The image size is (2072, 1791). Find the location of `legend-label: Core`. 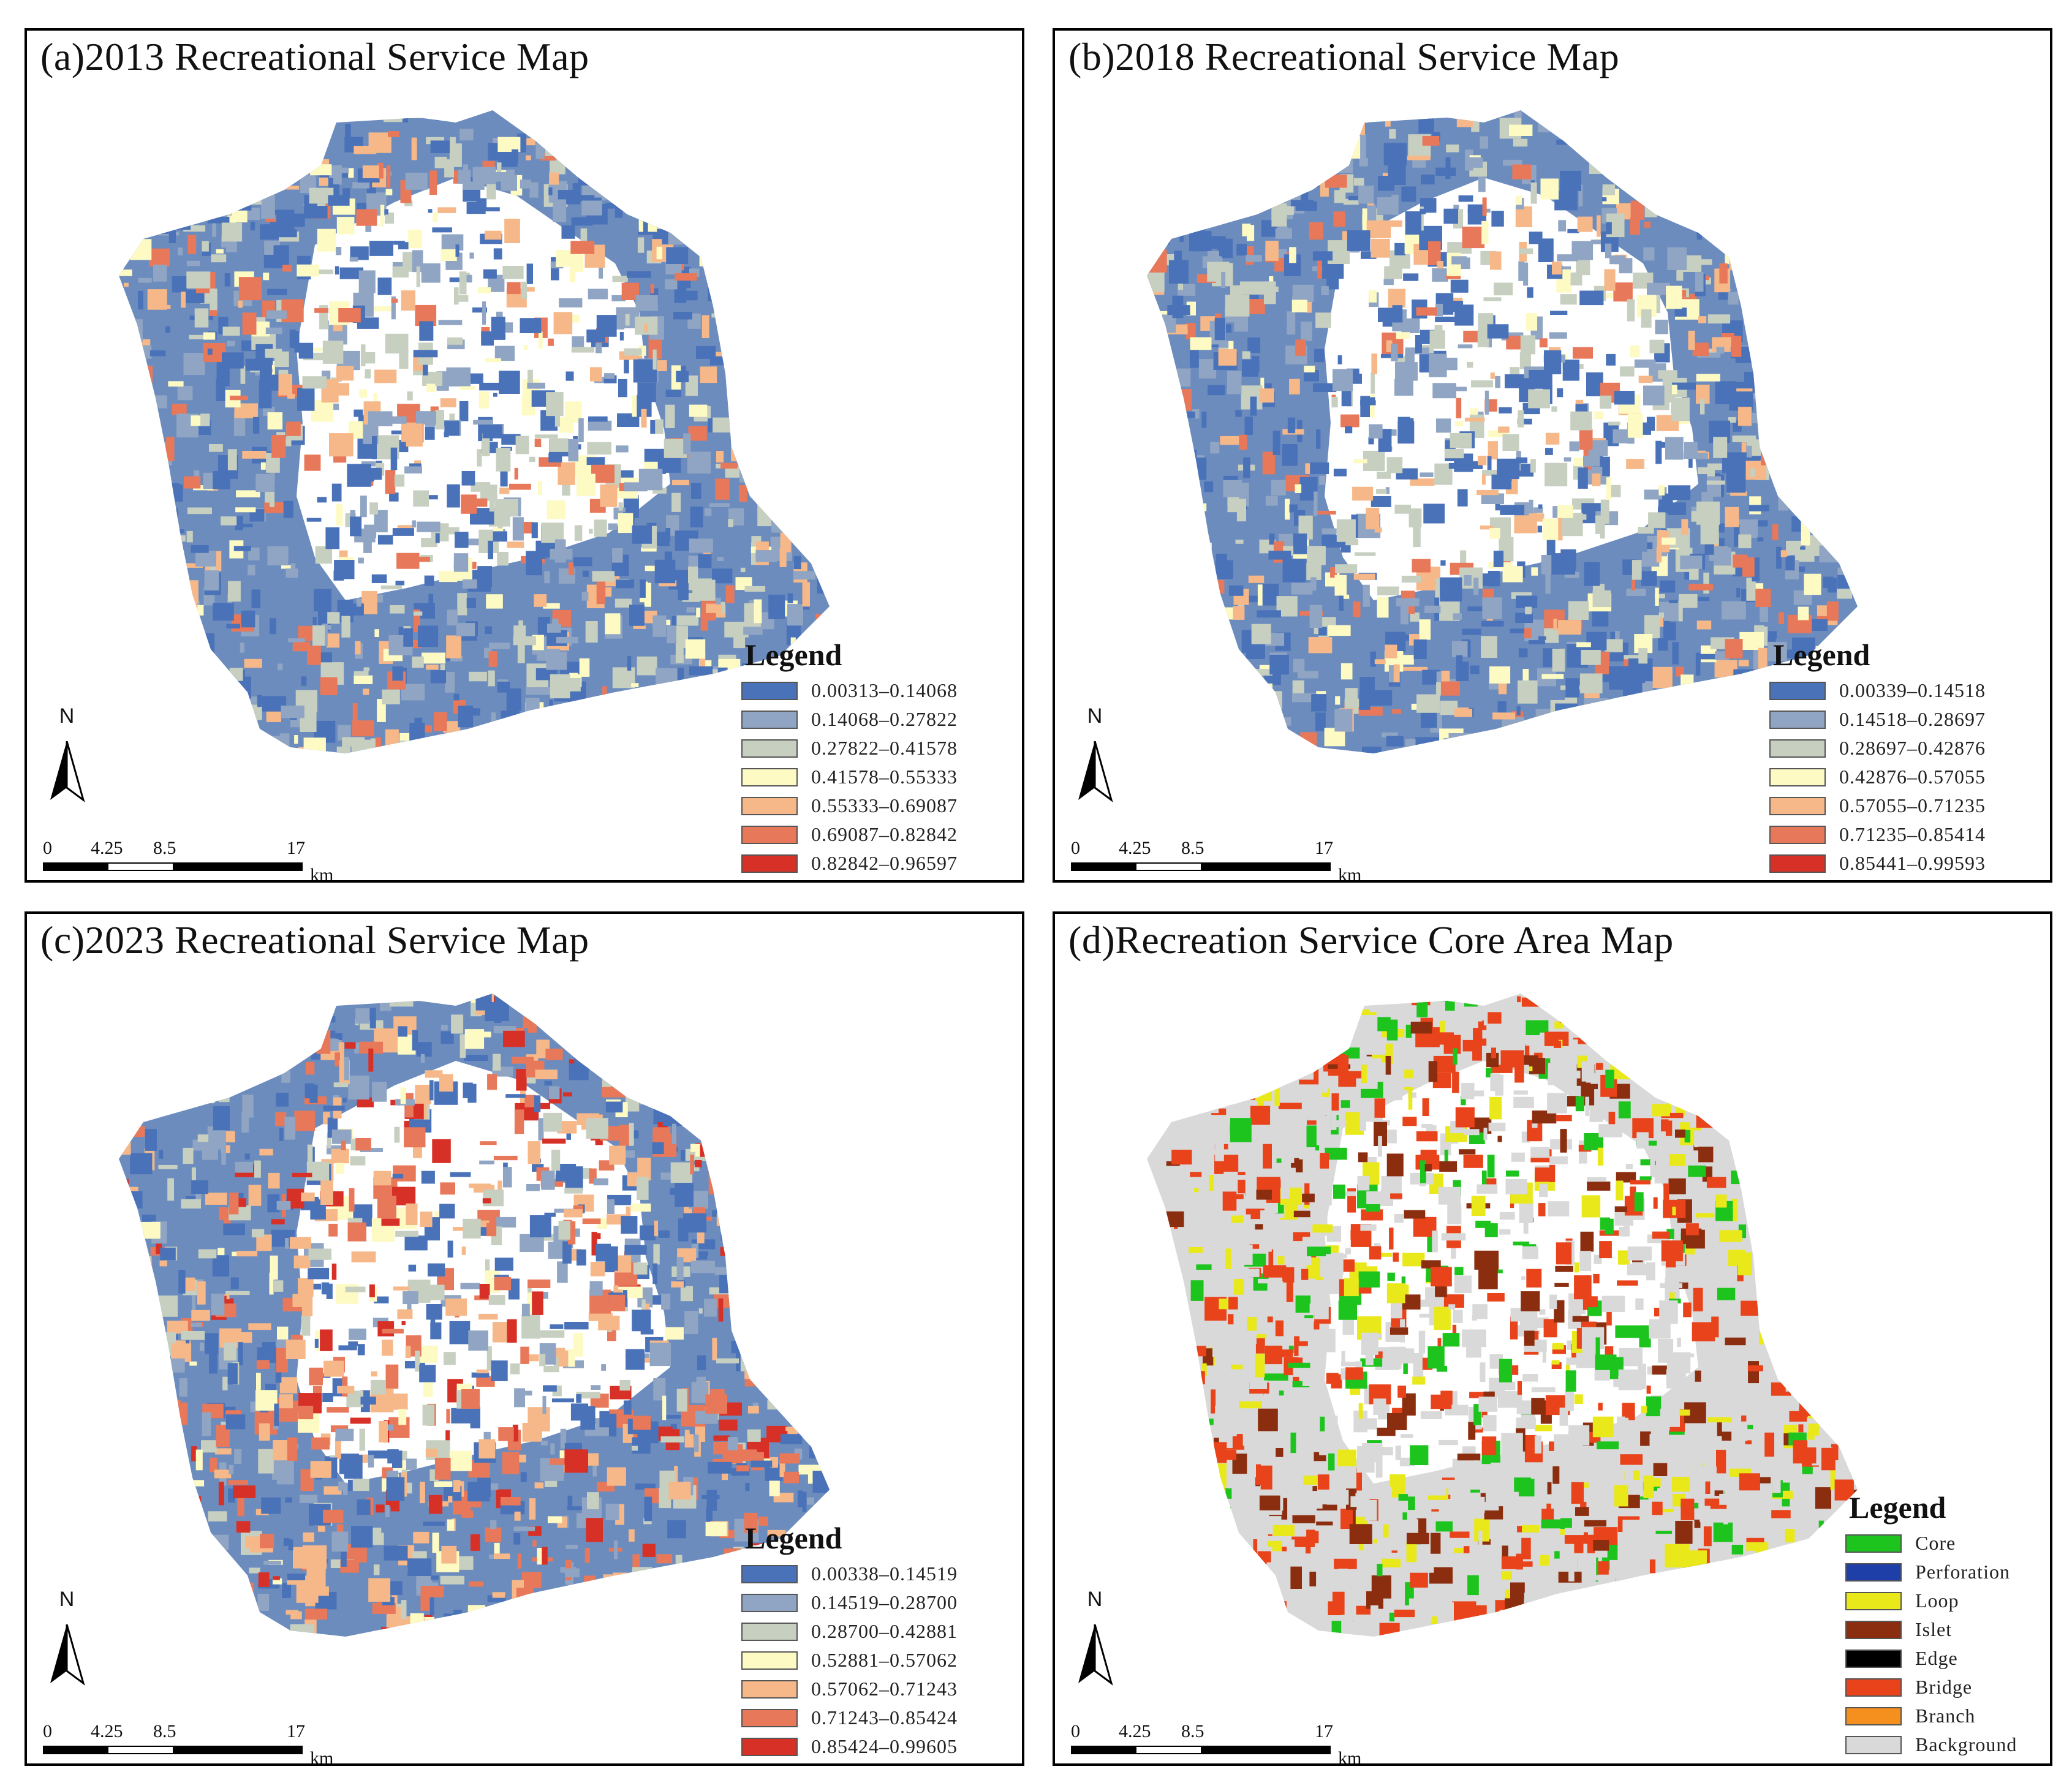

legend-label: Core is located at coordinates (1935, 1543).